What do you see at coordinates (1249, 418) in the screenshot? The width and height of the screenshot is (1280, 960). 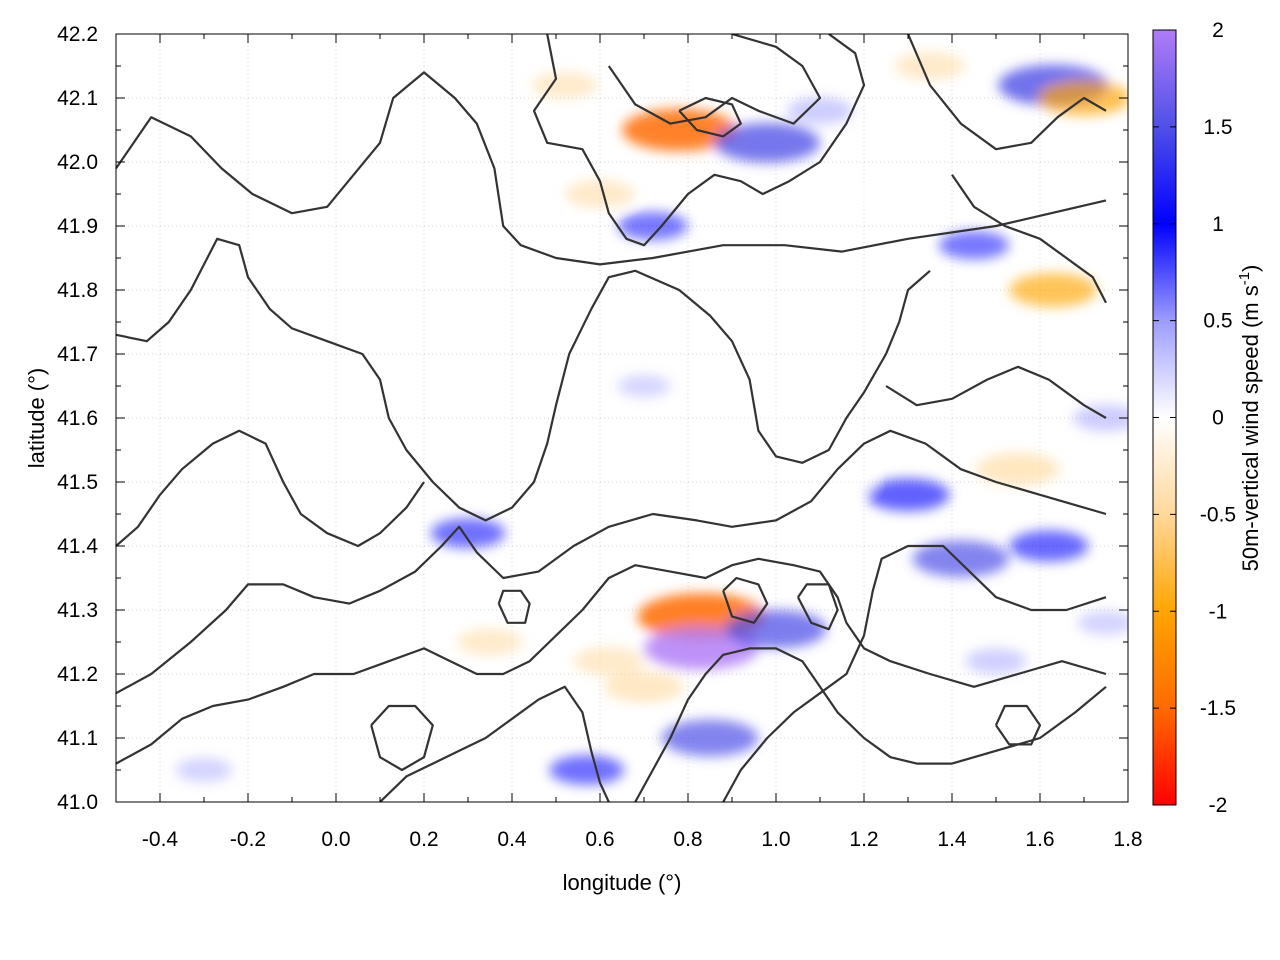 I see `colorbar-label: 50m-vertical wind speed (m s-1)` at bounding box center [1249, 418].